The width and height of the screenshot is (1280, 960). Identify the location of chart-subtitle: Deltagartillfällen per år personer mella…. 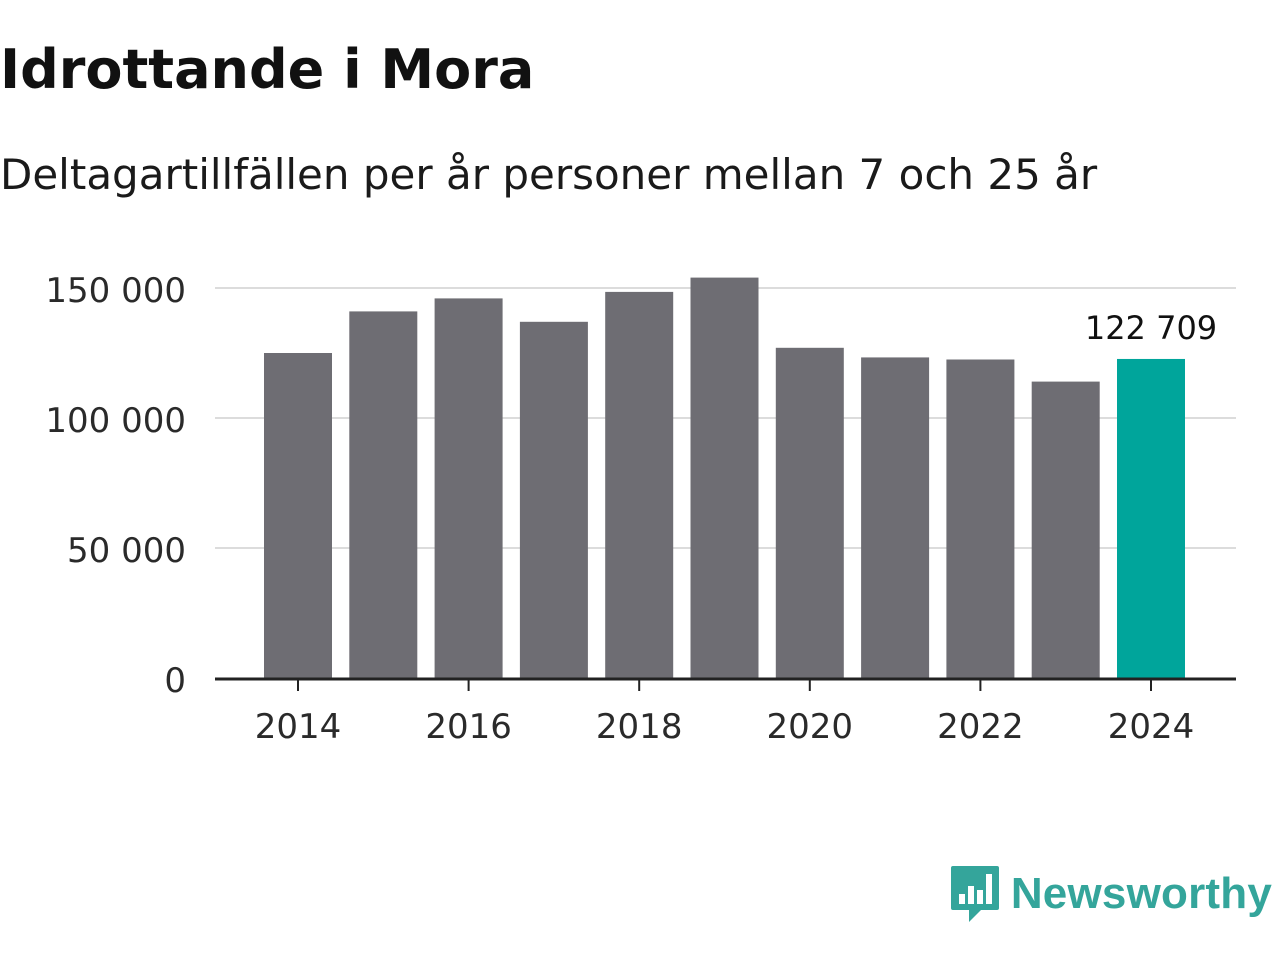
(549, 174).